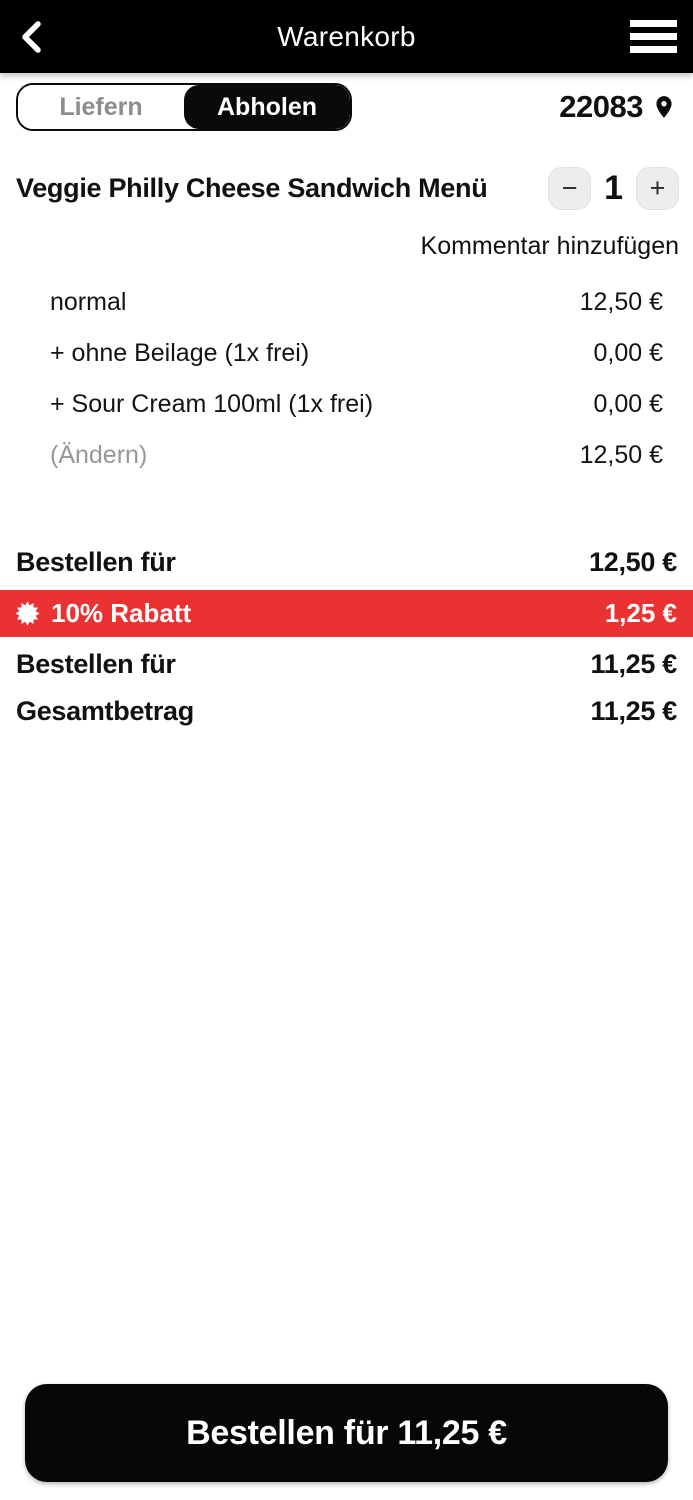 The image size is (693, 1500). Describe the element at coordinates (96, 664) in the screenshot. I see `discounted-subtotal-label: Bestellen für` at that location.